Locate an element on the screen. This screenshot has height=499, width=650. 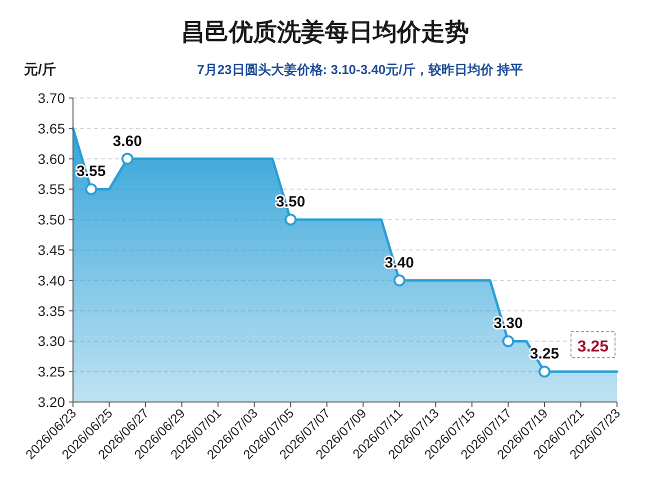
text: 3.25 is located at coordinates (51, 372).